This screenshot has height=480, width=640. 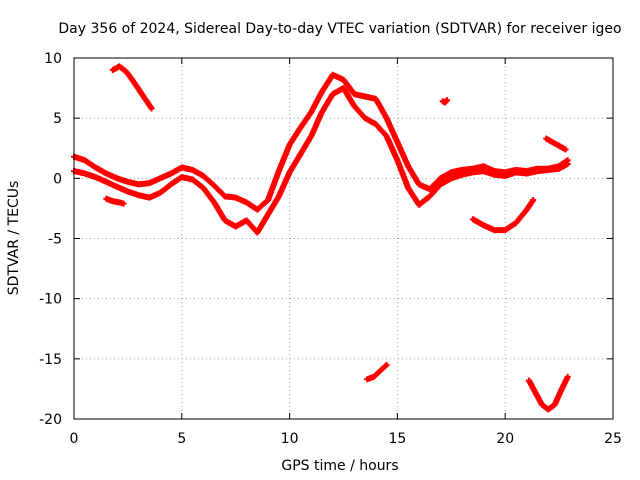 What do you see at coordinates (397, 439) in the screenshot?
I see `x-tick-label: 15` at bounding box center [397, 439].